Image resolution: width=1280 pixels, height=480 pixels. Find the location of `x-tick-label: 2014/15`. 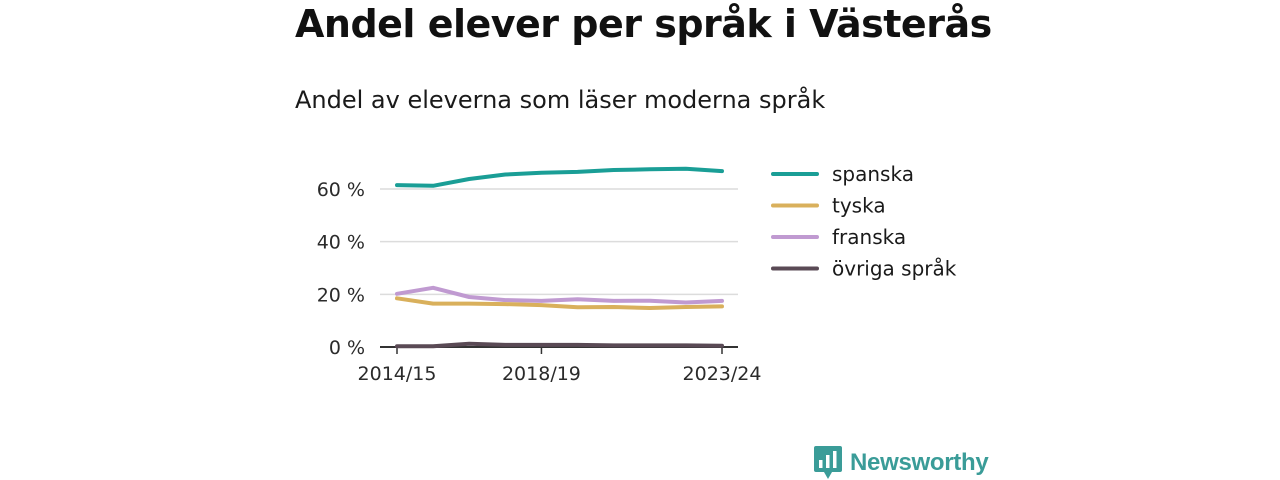

x-tick-label: 2014/15 is located at coordinates (397, 374).